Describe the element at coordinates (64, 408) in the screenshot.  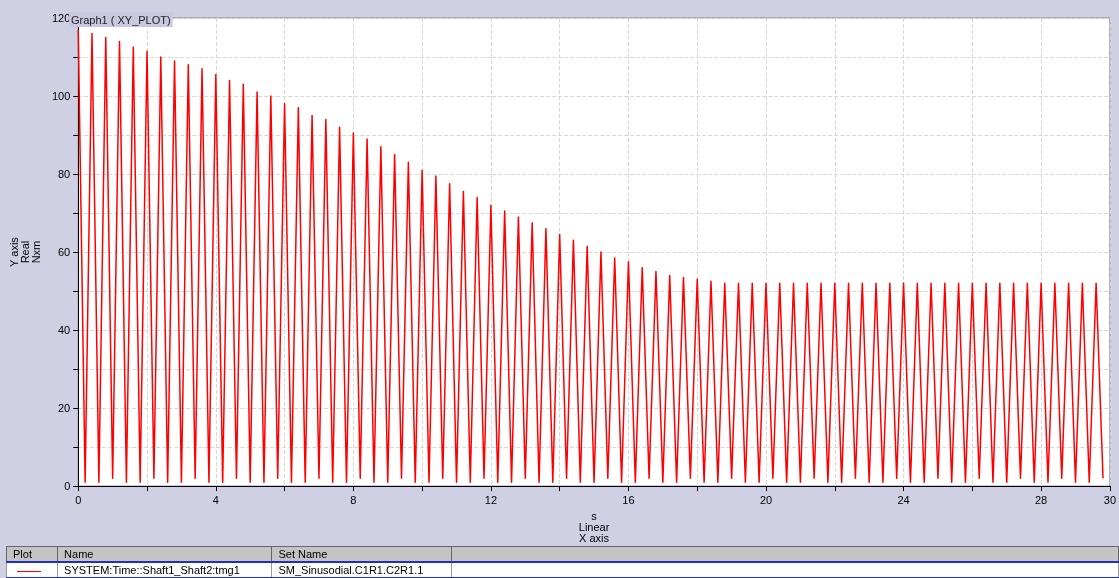
I see `y-tick-label: 20` at that location.